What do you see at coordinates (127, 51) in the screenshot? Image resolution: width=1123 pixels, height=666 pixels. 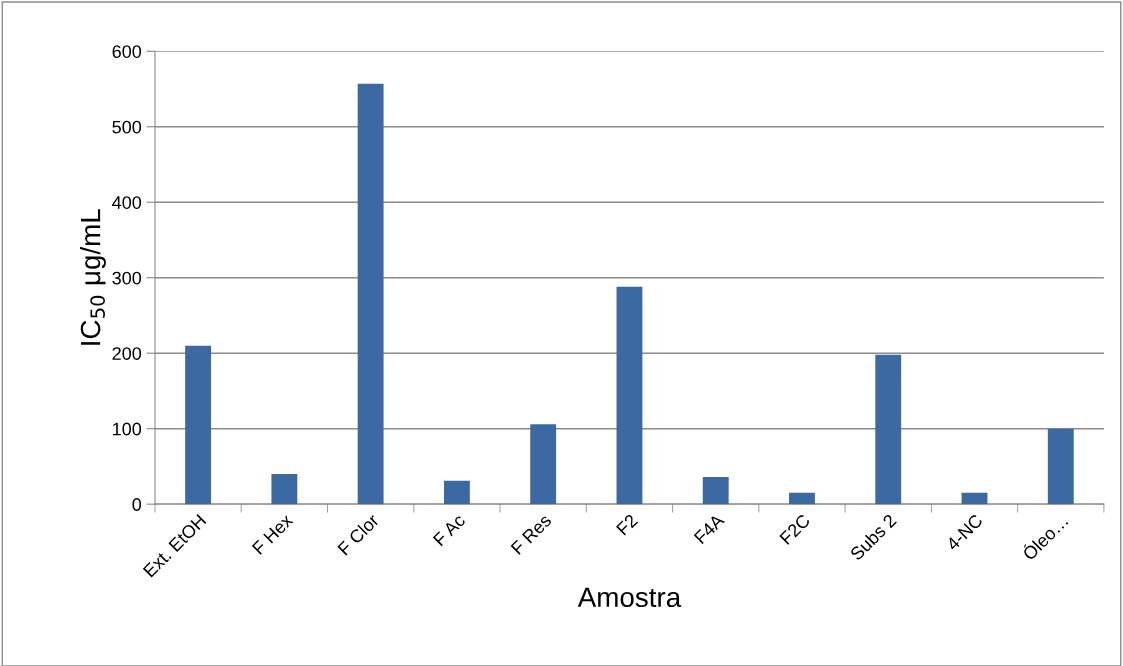 I see `y-tick-label: 600` at bounding box center [127, 51].